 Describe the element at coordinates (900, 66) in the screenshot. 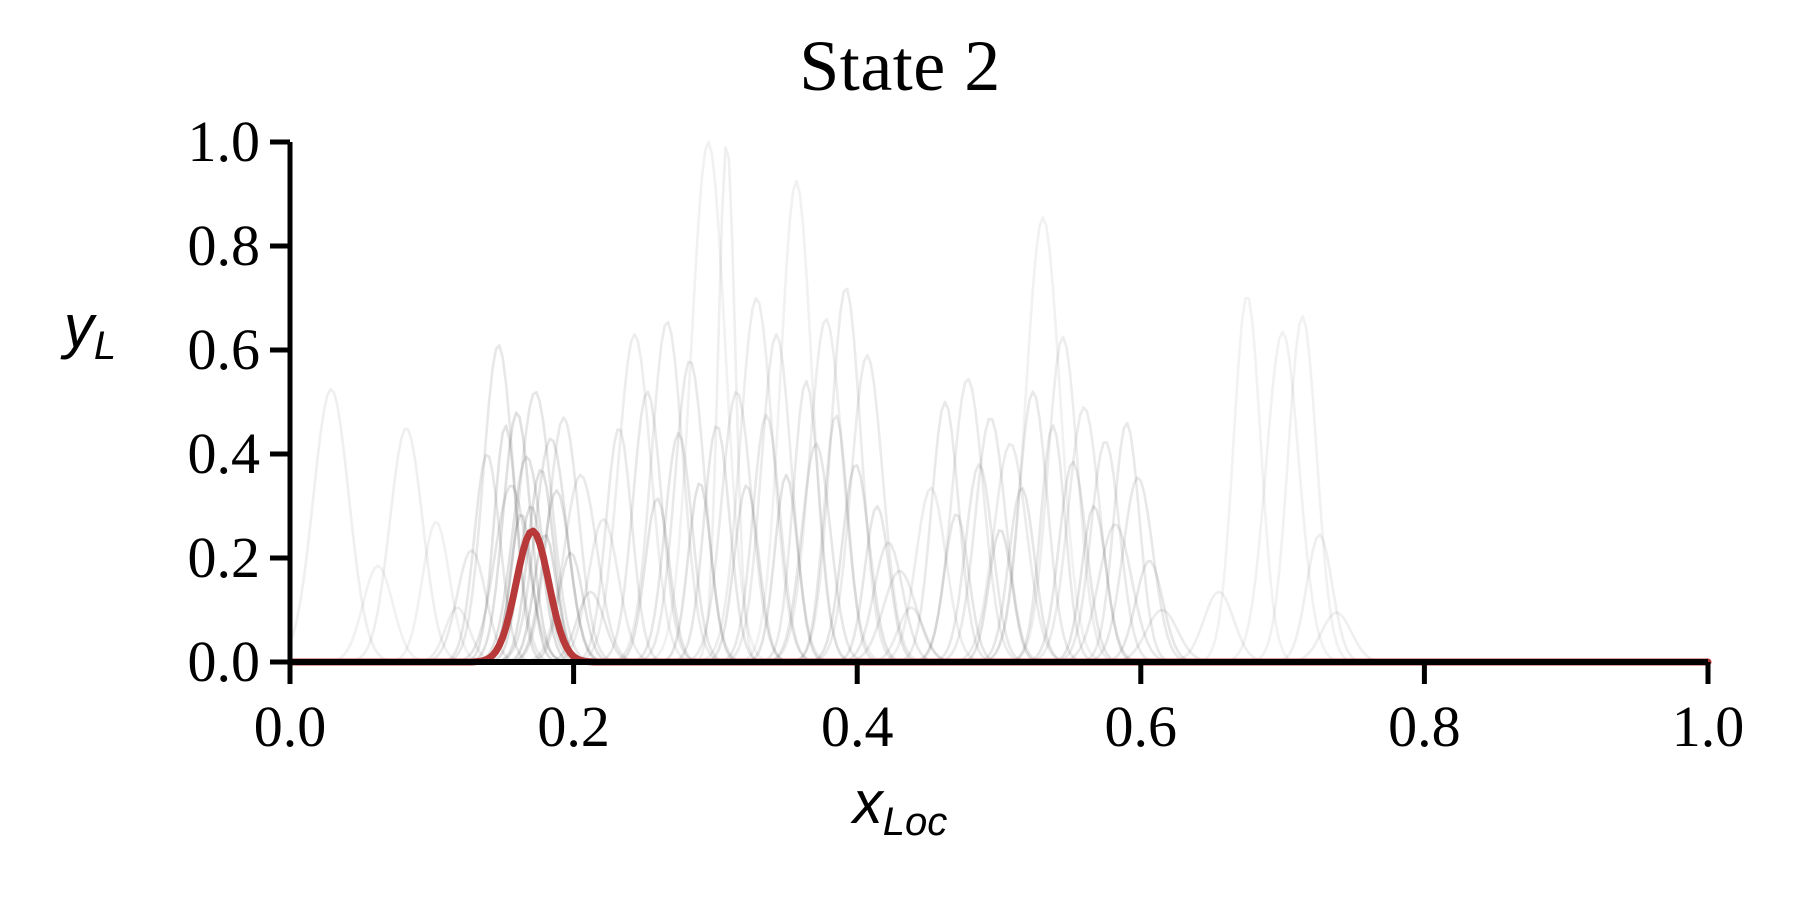

I see `chart-title: State 2` at that location.